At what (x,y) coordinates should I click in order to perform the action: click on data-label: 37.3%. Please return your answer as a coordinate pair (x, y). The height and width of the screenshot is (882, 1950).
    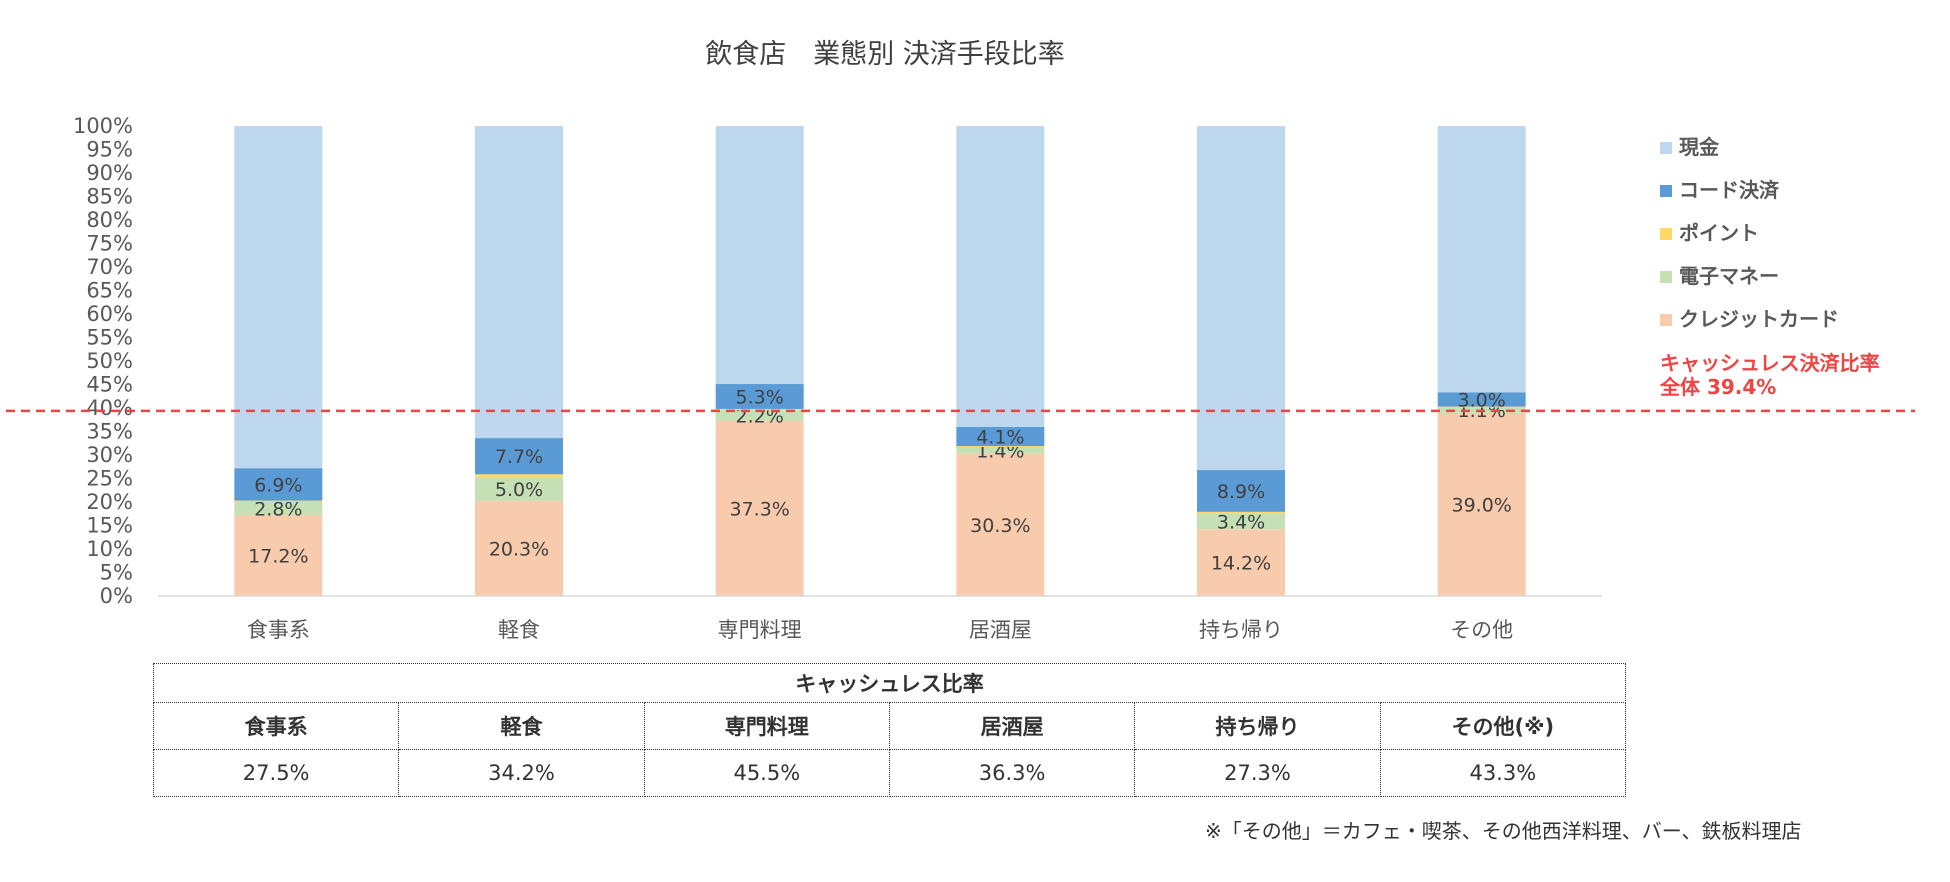
    Looking at the image, I should click on (759, 509).